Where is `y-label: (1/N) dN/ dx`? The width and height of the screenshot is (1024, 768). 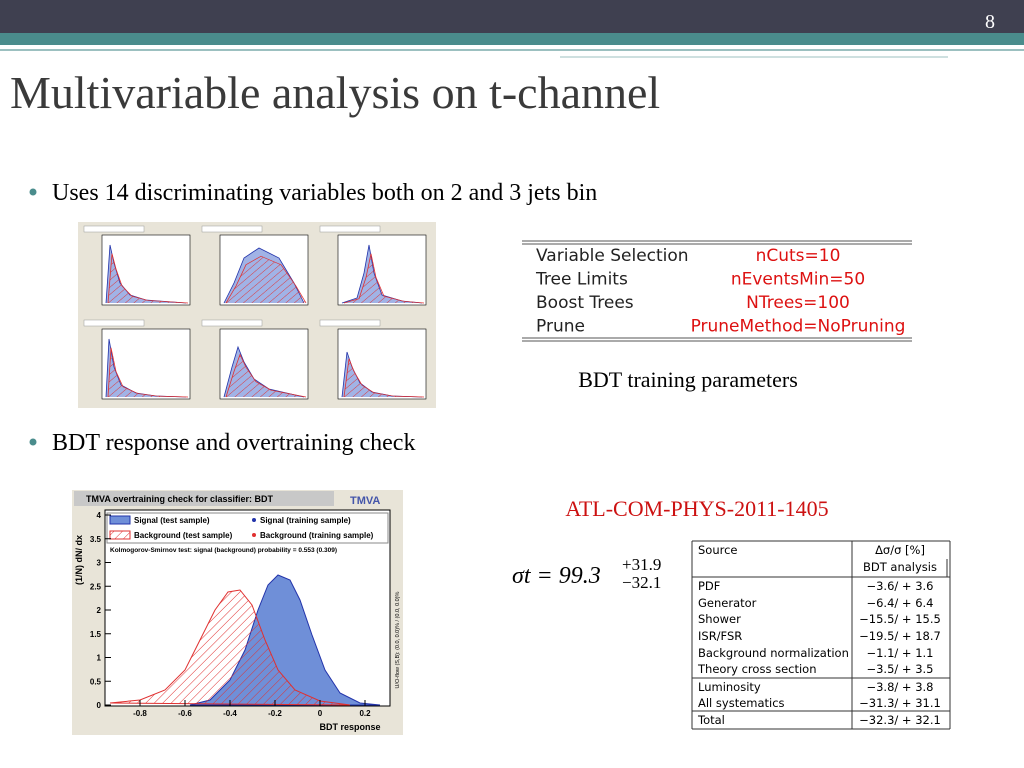 y-label: (1/N) dN/ dx is located at coordinates (79, 560).